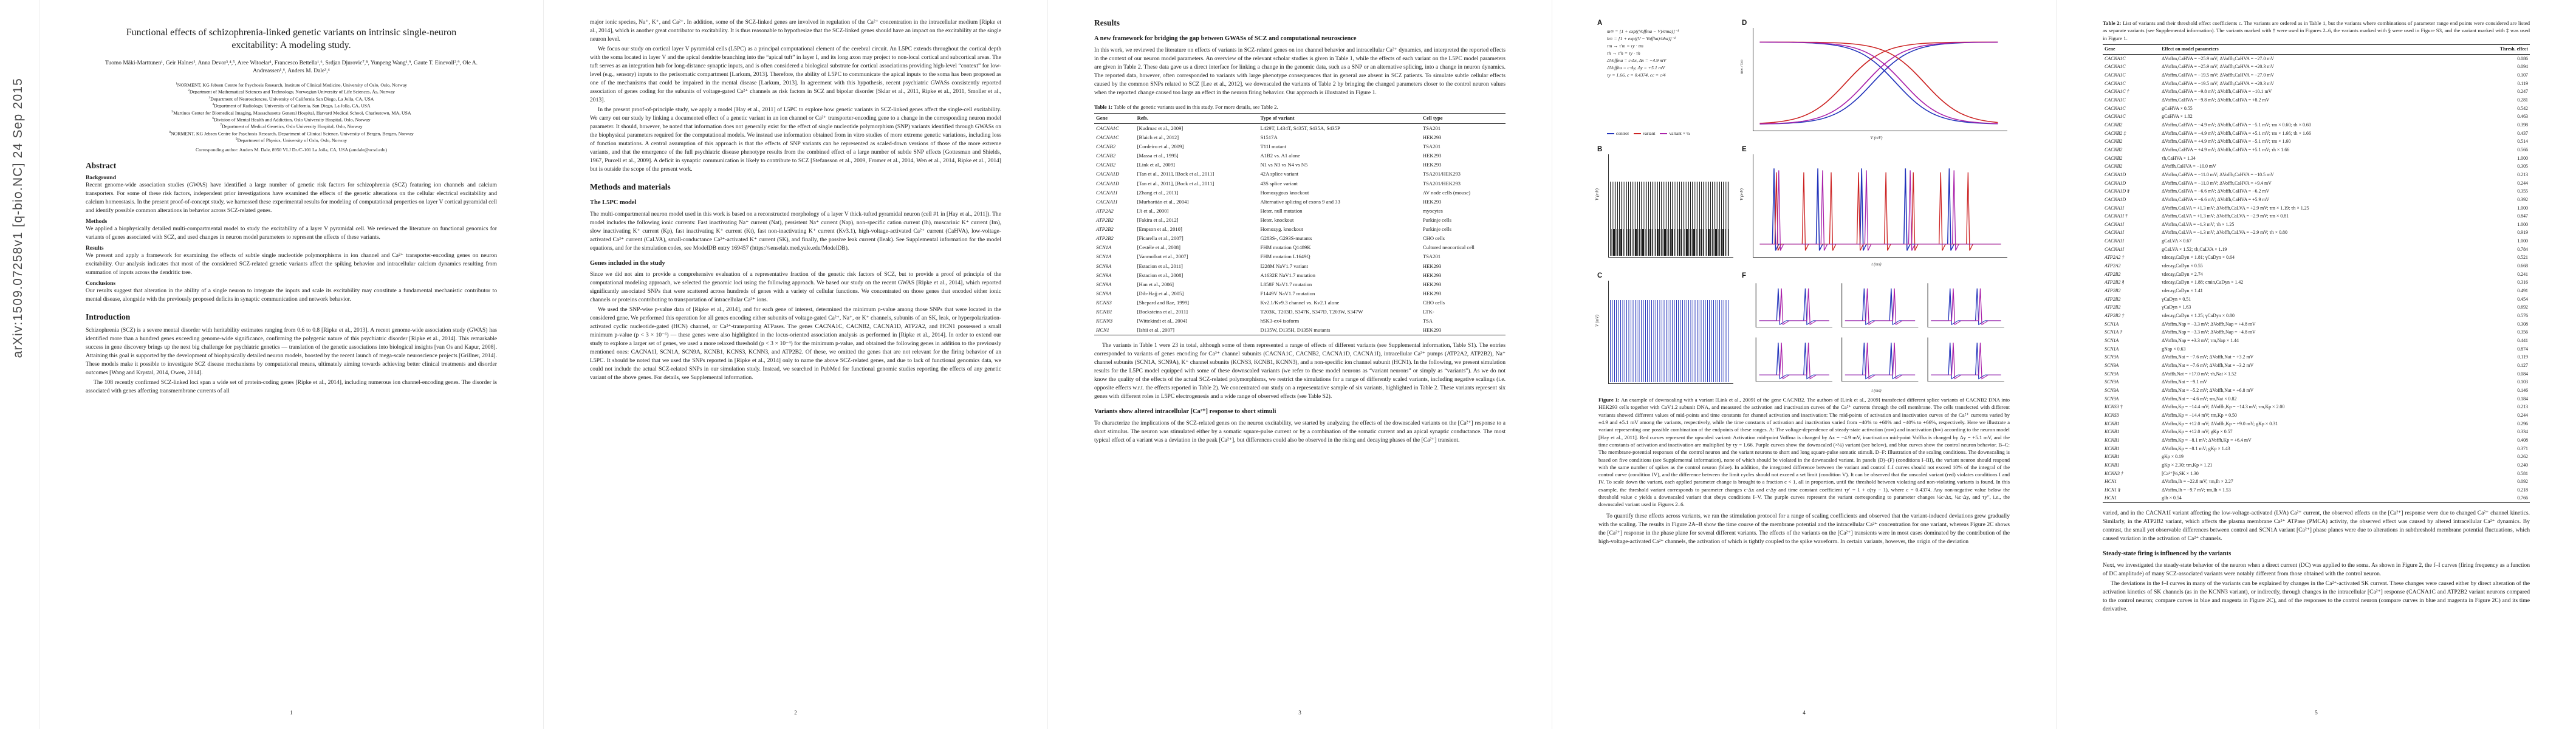 The width and height of the screenshot is (2576, 729). I want to click on table-cell: τdecay,CaDyn × 1.41, so click(2182, 291).